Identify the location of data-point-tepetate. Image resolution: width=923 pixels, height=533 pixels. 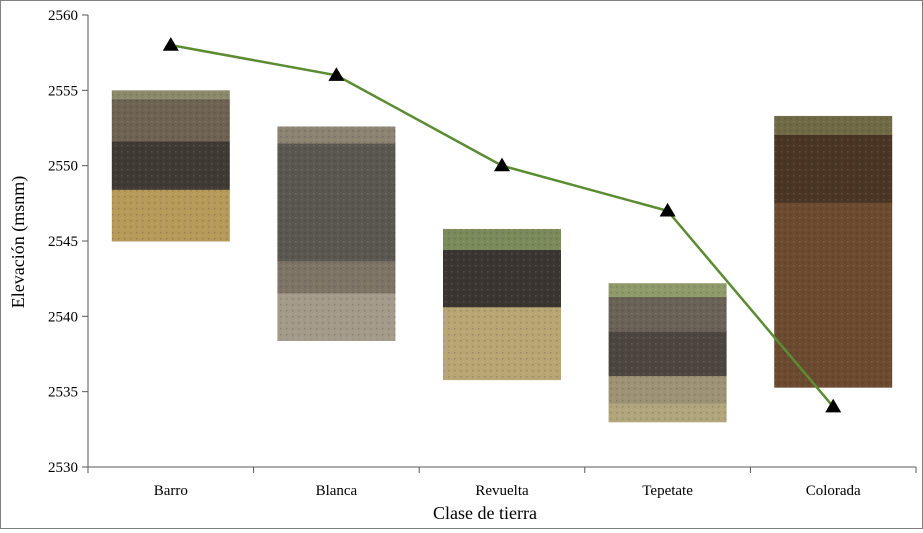
(667, 209).